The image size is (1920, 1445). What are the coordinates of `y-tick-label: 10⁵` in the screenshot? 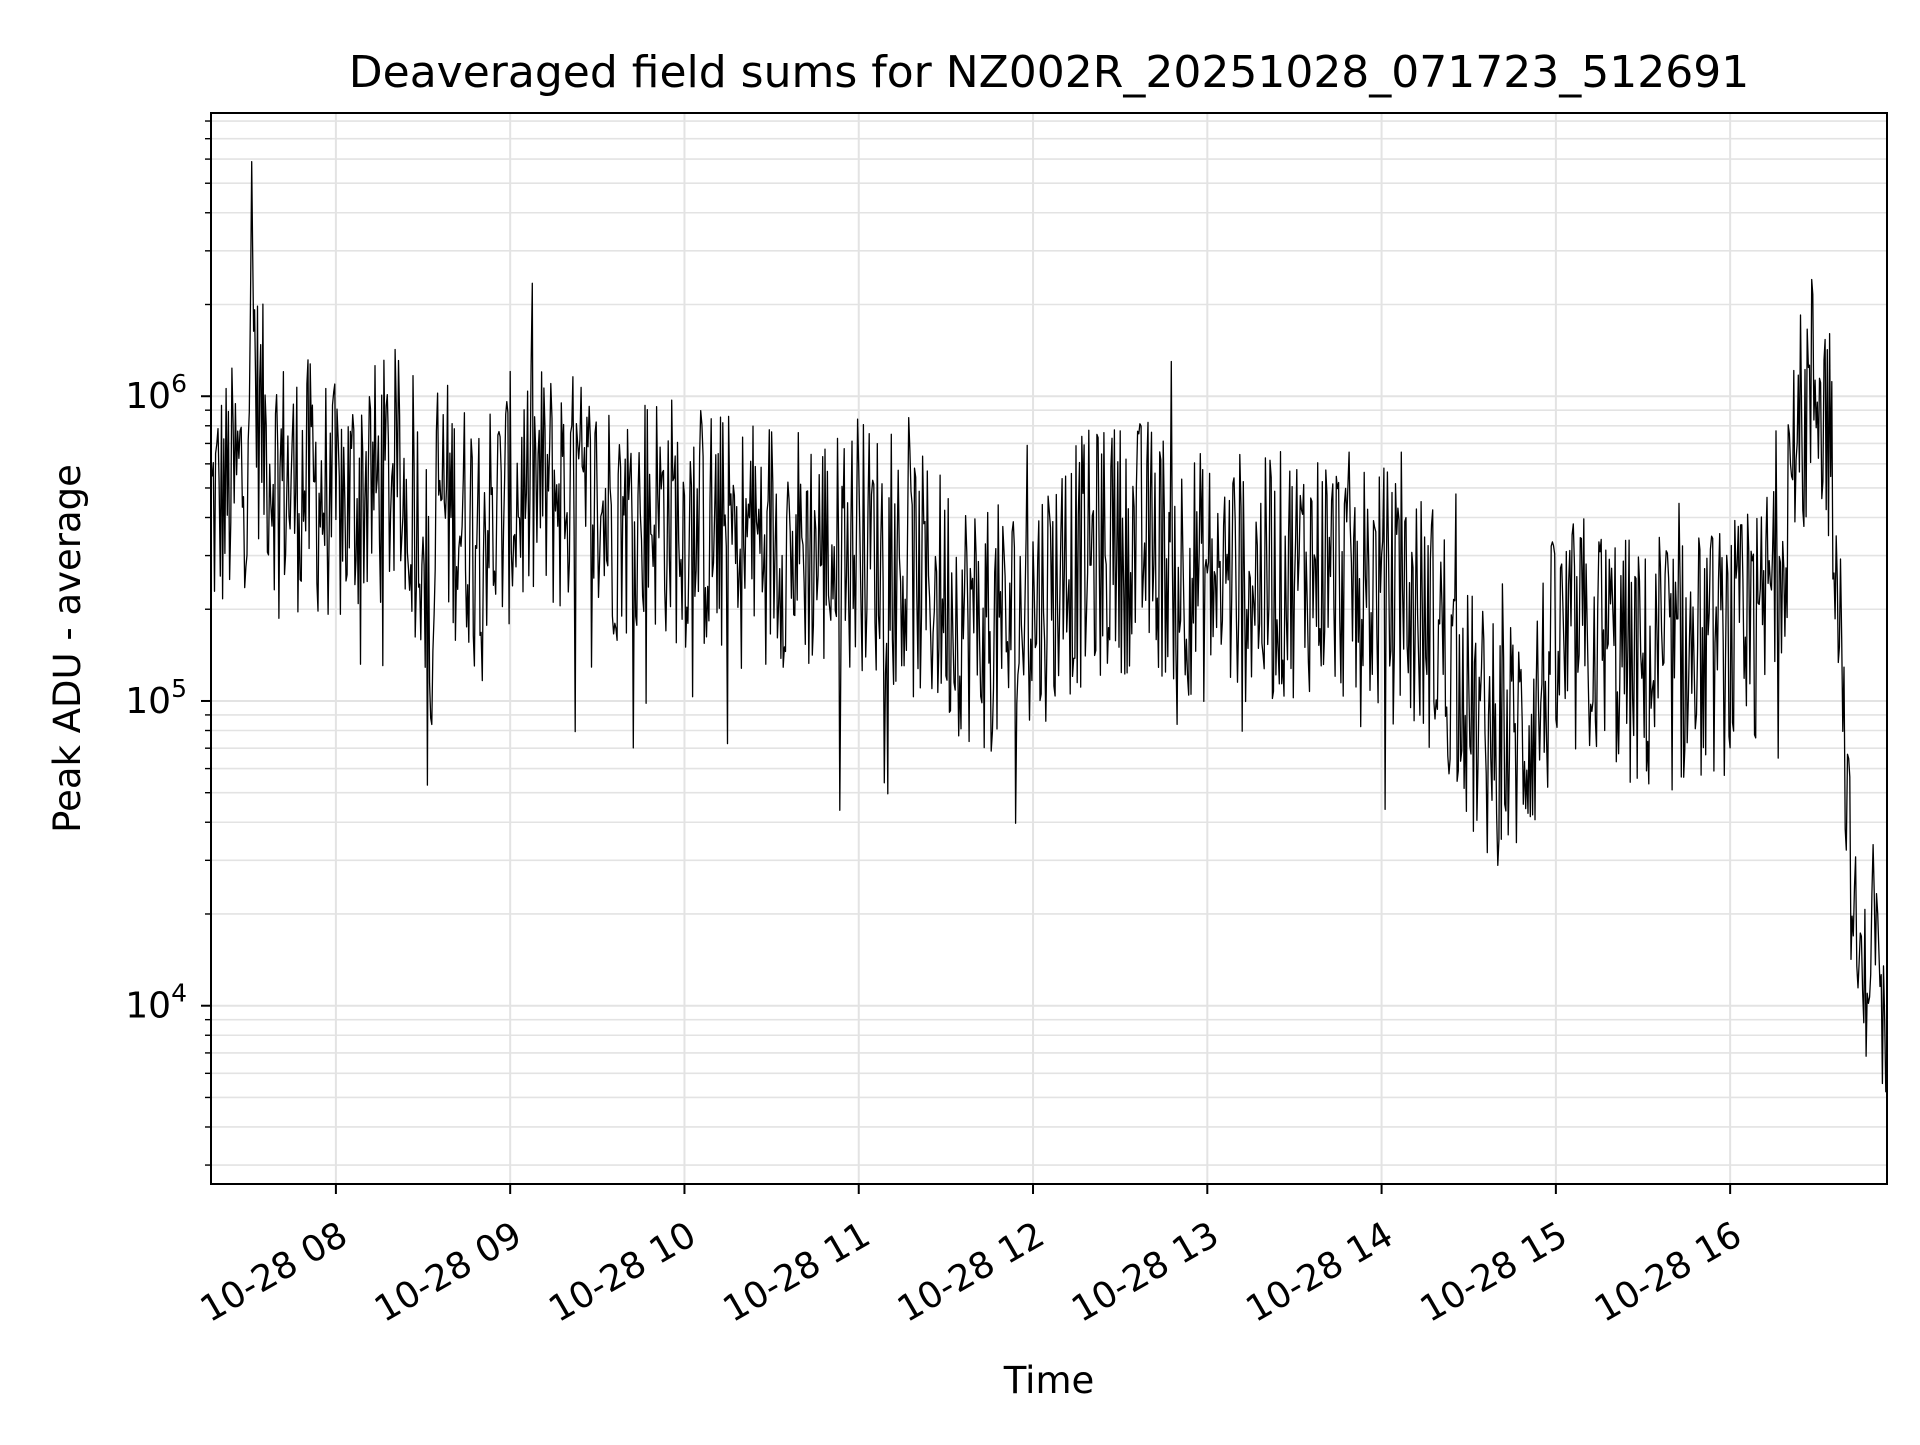 It's located at (156, 698).